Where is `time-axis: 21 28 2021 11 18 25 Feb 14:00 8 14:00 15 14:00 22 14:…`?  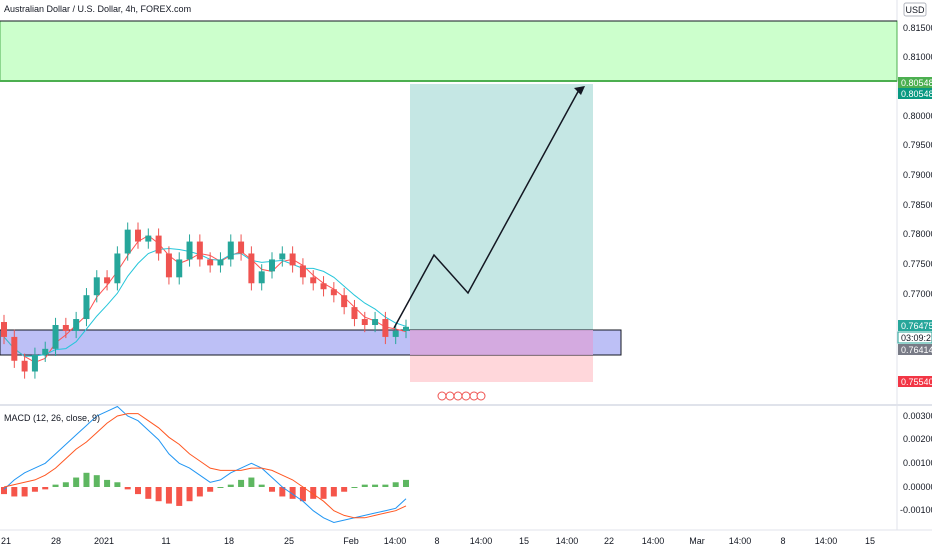
time-axis: 21 28 2021 11 18 25 Feb 14:00 8 14:00 15 14:00 22 14:… is located at coordinates (438, 541).